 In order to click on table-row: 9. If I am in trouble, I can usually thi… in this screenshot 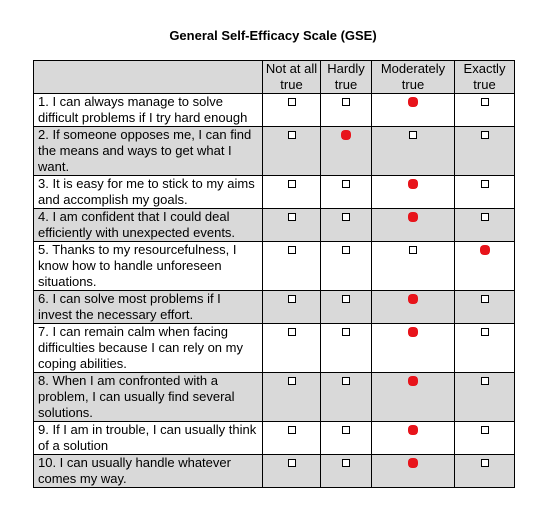, I will do `click(274, 438)`.